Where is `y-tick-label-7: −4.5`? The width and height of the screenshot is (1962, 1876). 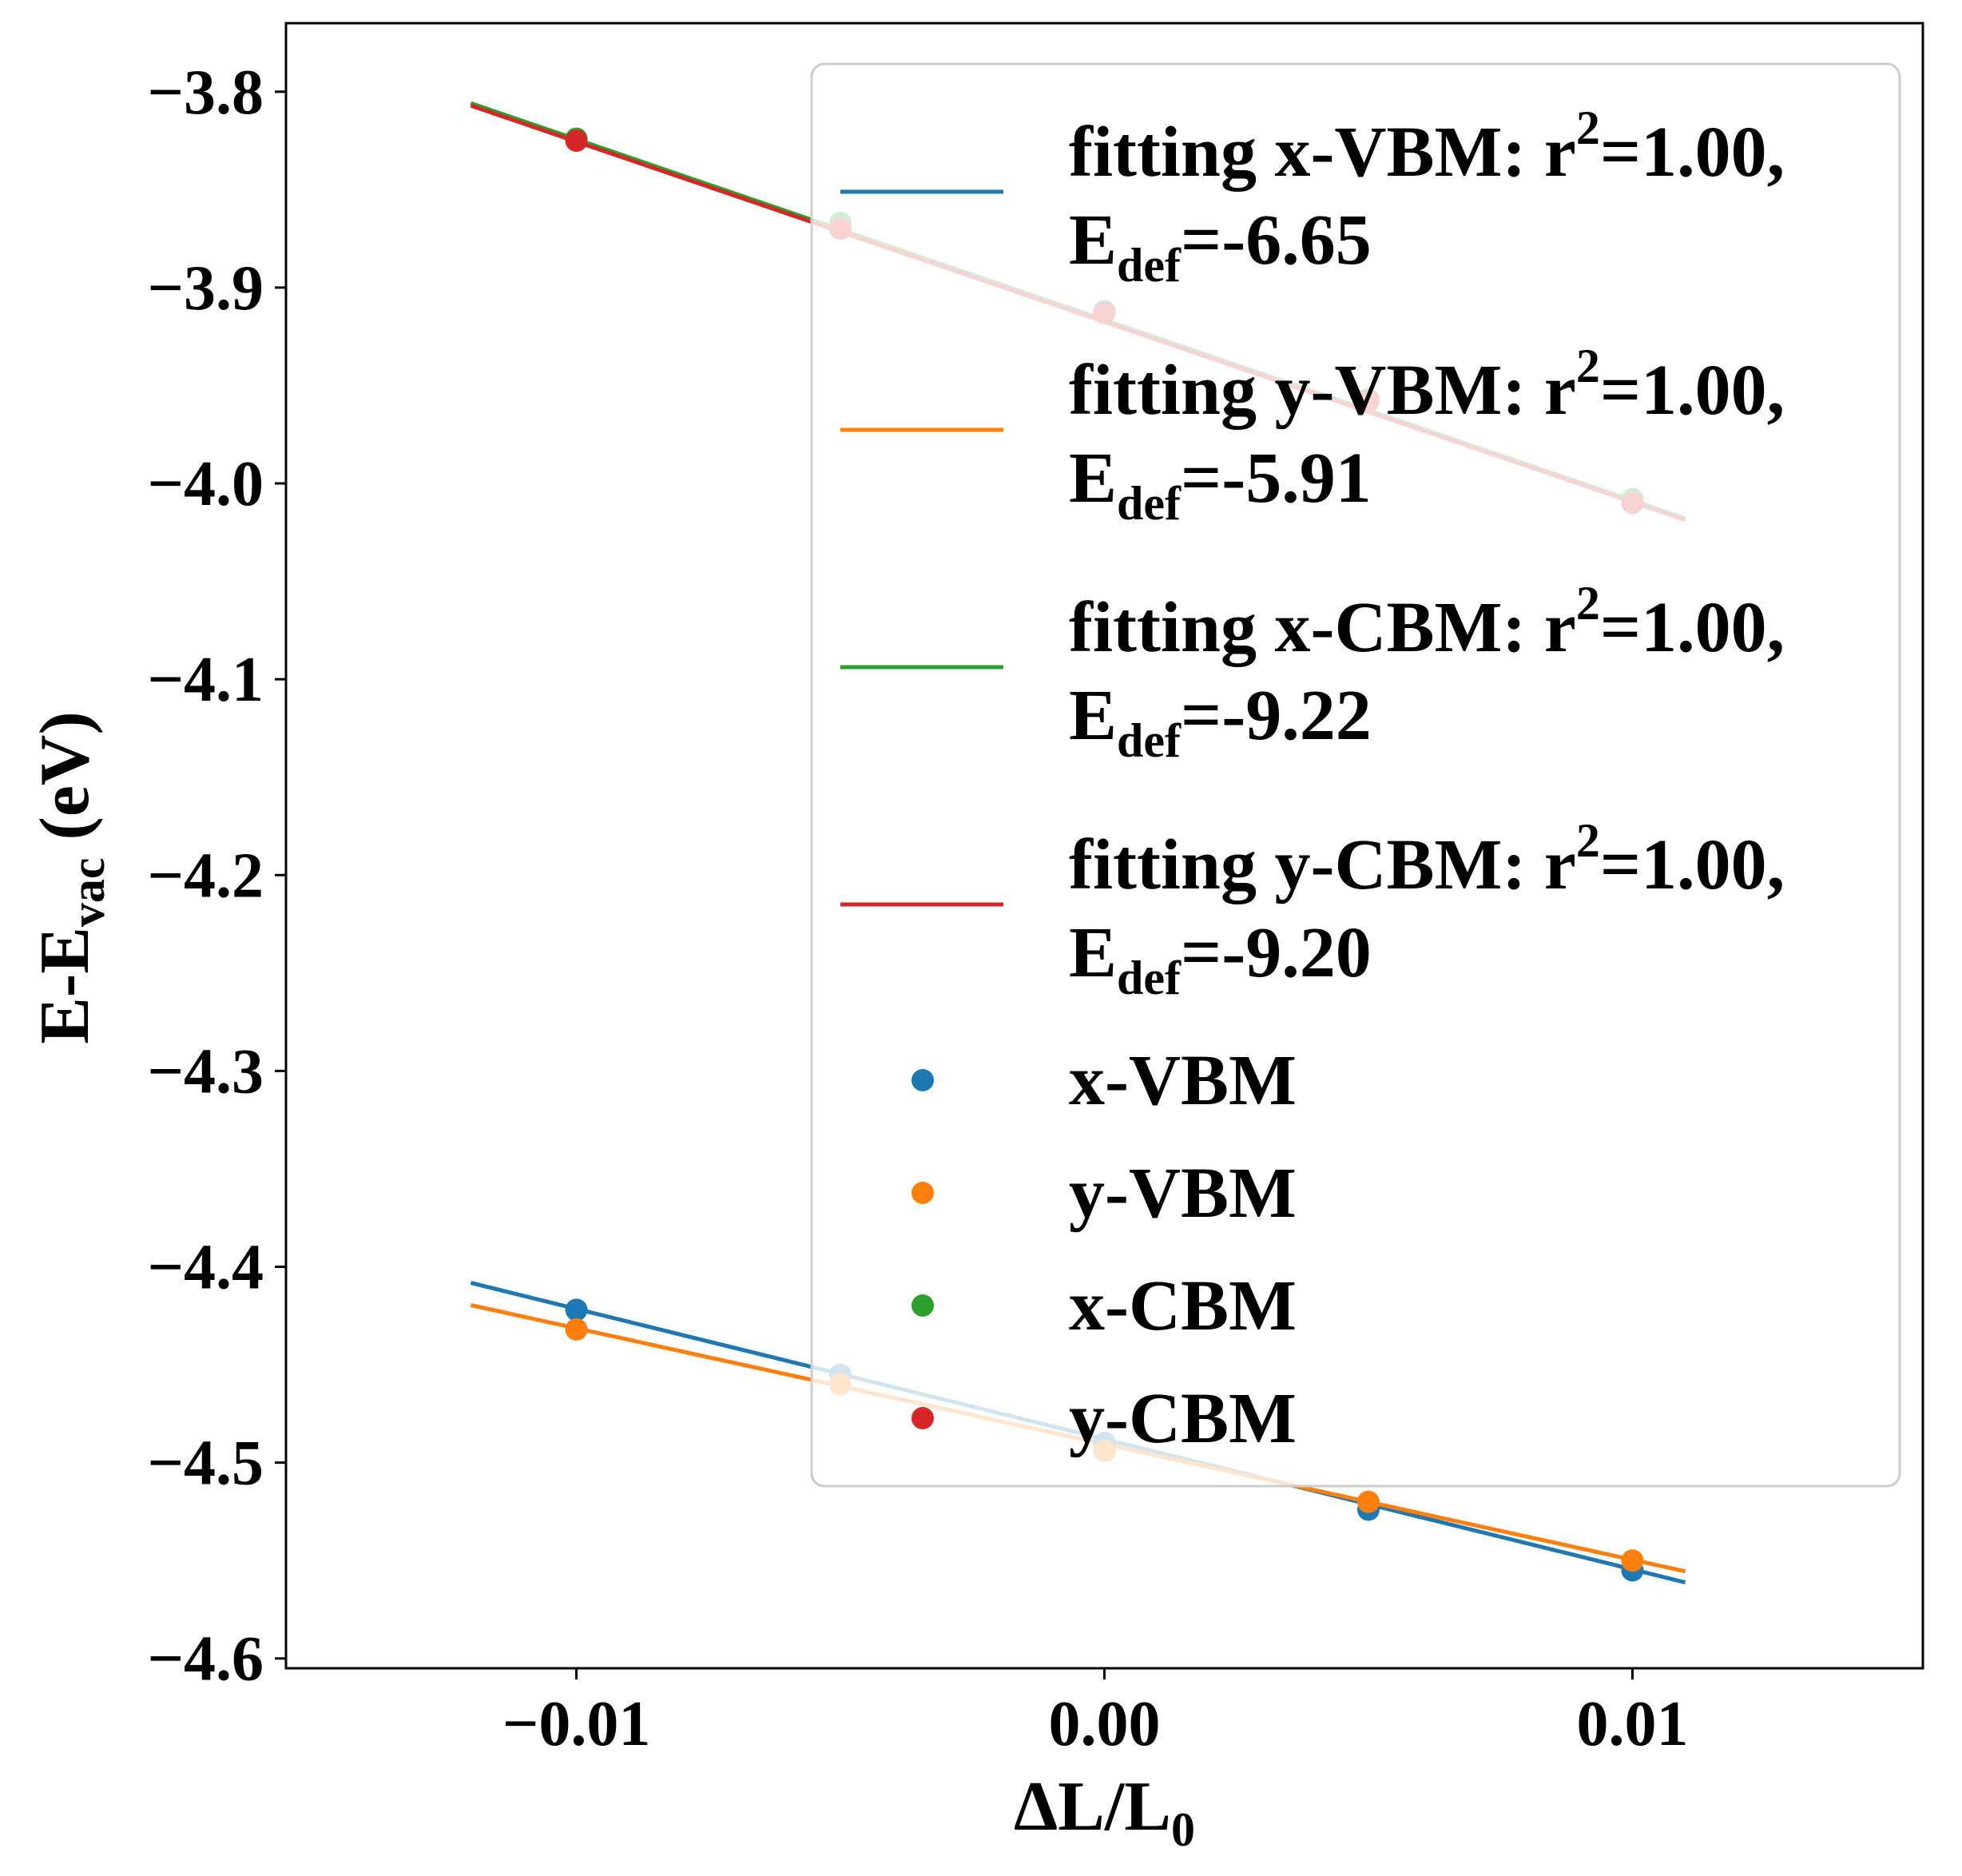
y-tick-label-7: −4.5 is located at coordinates (205, 1464).